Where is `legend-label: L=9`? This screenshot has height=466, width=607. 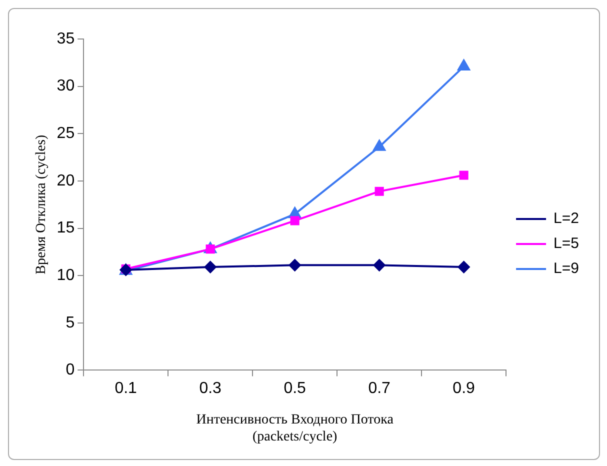
legend-label: L=9 is located at coordinates (567, 269).